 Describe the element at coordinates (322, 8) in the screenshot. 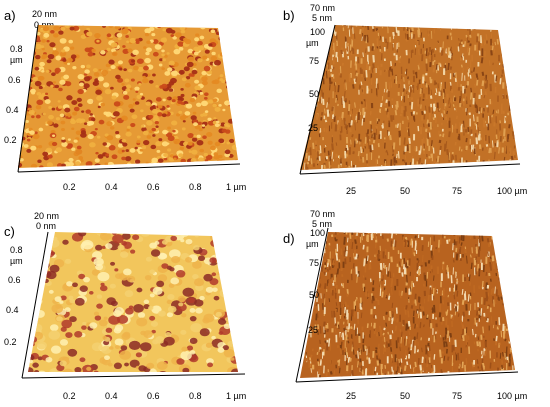

I see `z-top-label-b: 70 nm` at that location.